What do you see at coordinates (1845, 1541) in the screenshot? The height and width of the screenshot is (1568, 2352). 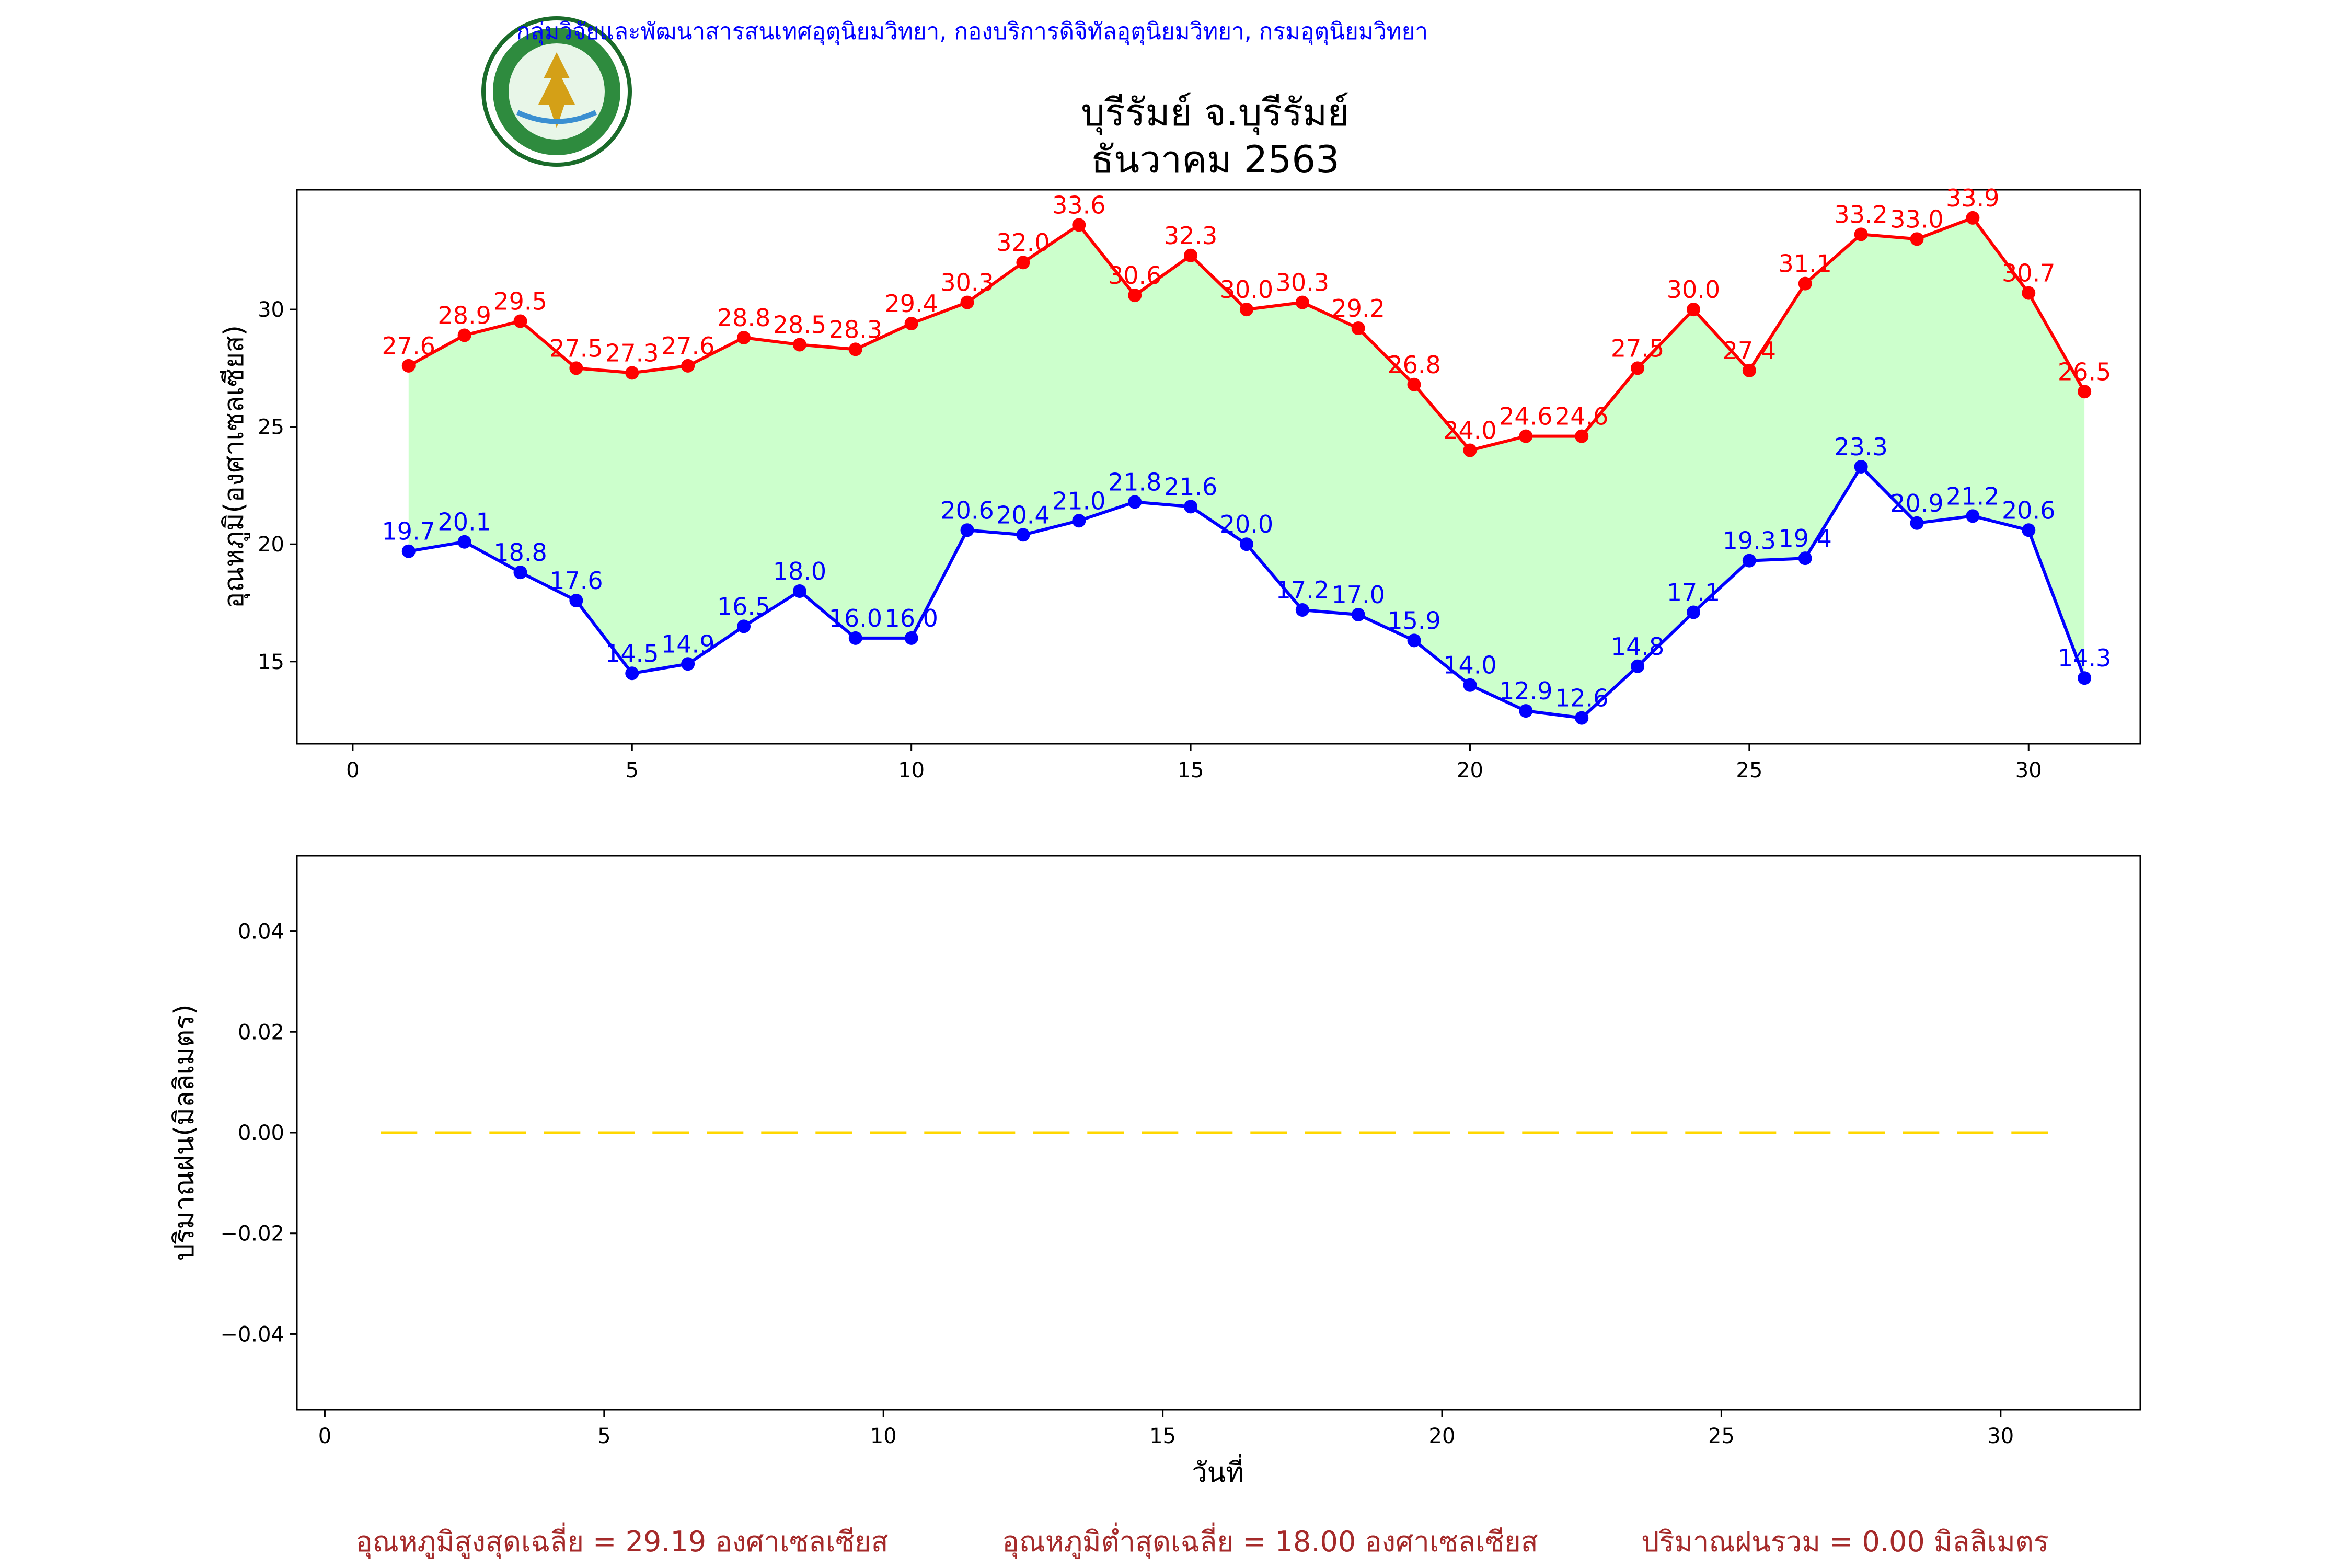 I see `footer-rain-total: ปริมาณฝนรวม = 0.00 มิลลิเมตร` at bounding box center [1845, 1541].